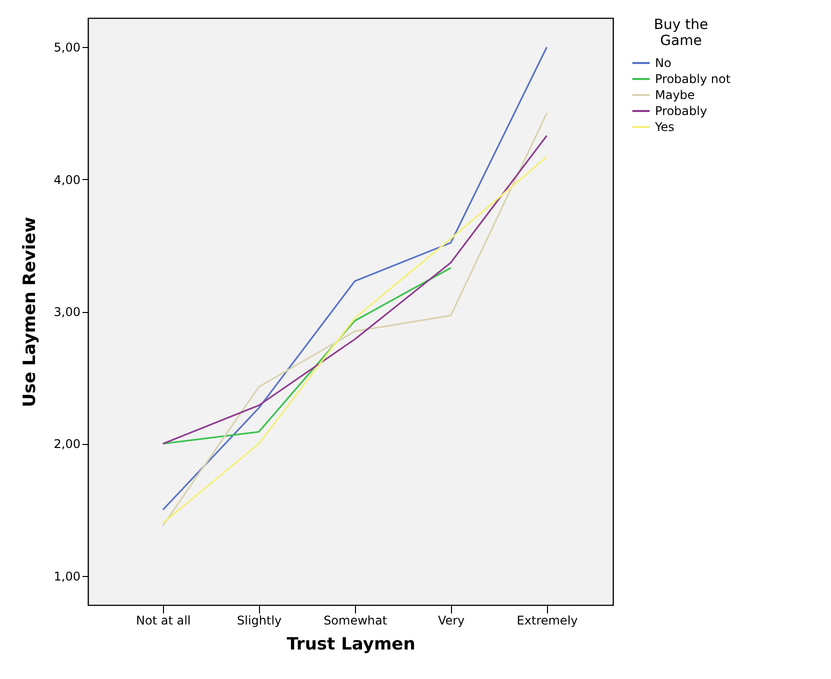 This screenshot has height=679, width=831. What do you see at coordinates (67, 444) in the screenshot?
I see `y-tick-label: 2,00` at bounding box center [67, 444].